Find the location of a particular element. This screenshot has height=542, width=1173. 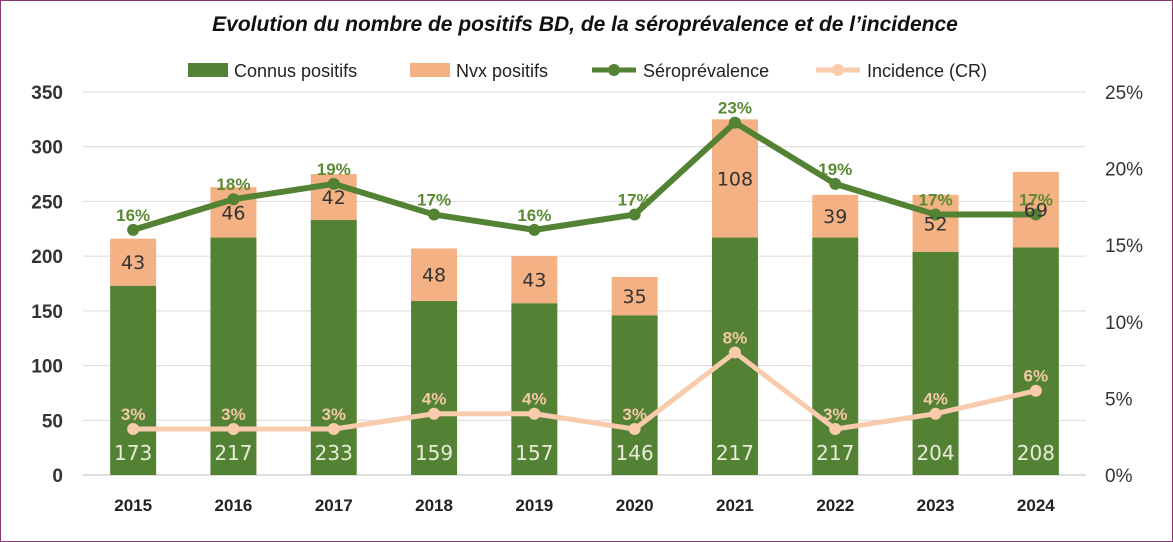

bar-label-connus-positifs: 208 is located at coordinates (1036, 453).